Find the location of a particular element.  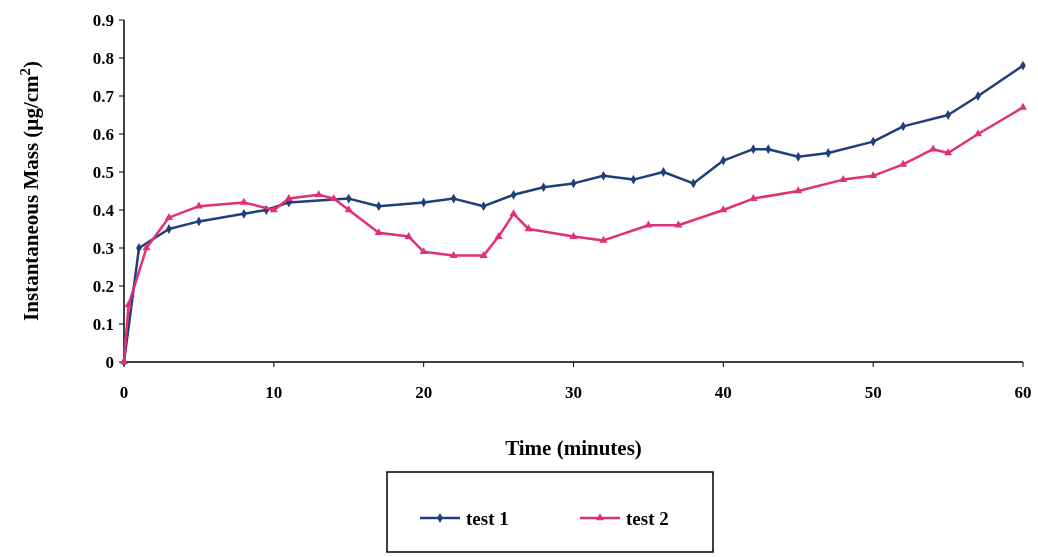

y-tick-label: 0.2 is located at coordinates (103, 286).